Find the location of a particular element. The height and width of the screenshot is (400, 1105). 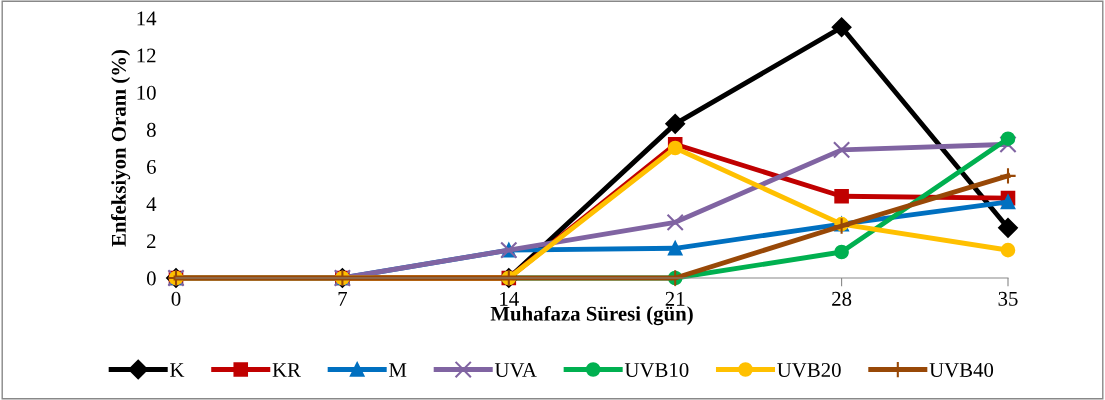

x-tick-label: 21 is located at coordinates (675, 298).